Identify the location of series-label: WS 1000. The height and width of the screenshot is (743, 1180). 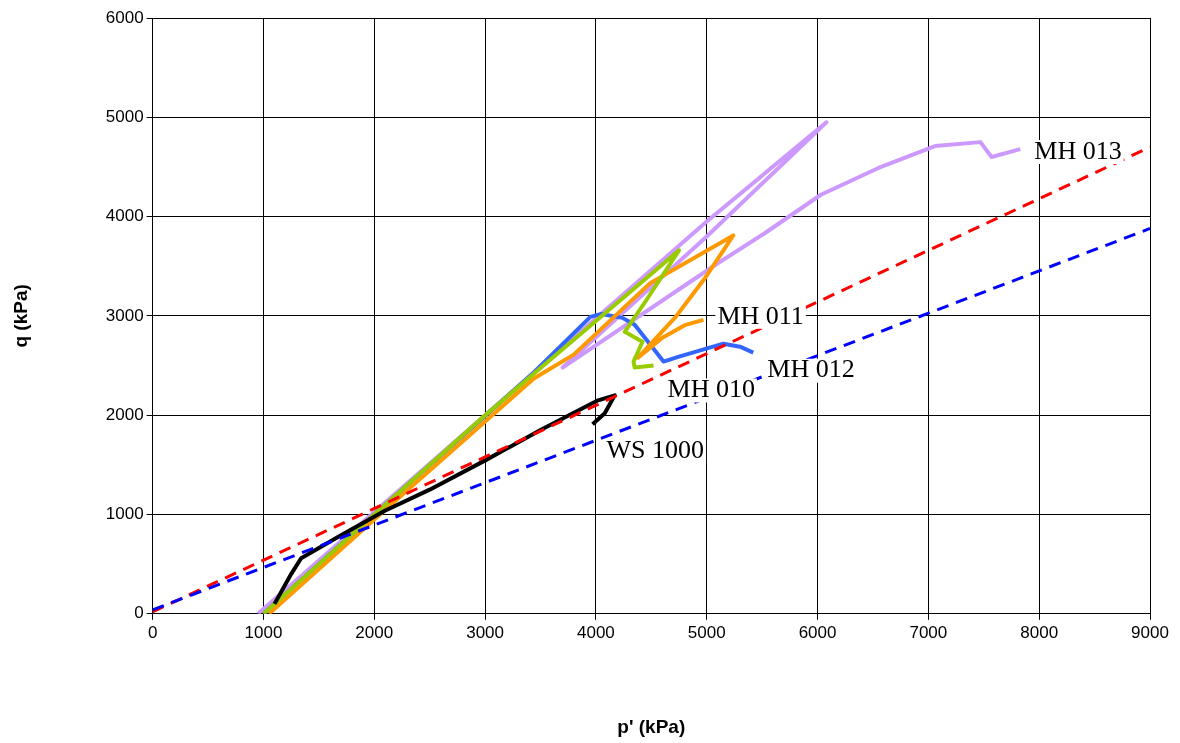
(655, 449).